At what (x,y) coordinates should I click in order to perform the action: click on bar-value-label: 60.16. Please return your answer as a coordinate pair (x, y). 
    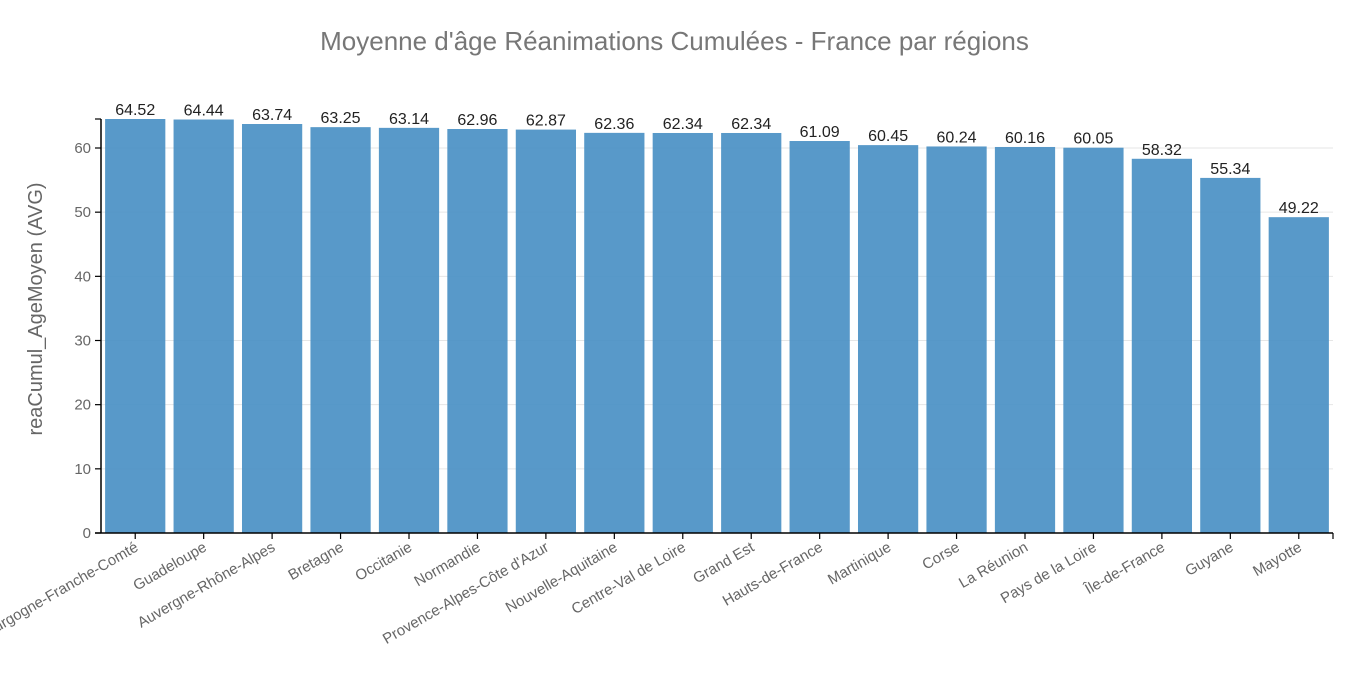
    Looking at the image, I should click on (1025, 138).